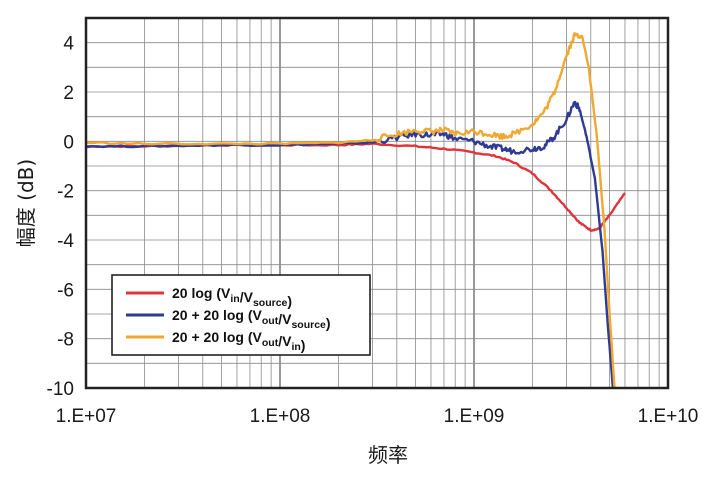  What do you see at coordinates (65, 290) in the screenshot?
I see `y-tick-label: -6` at bounding box center [65, 290].